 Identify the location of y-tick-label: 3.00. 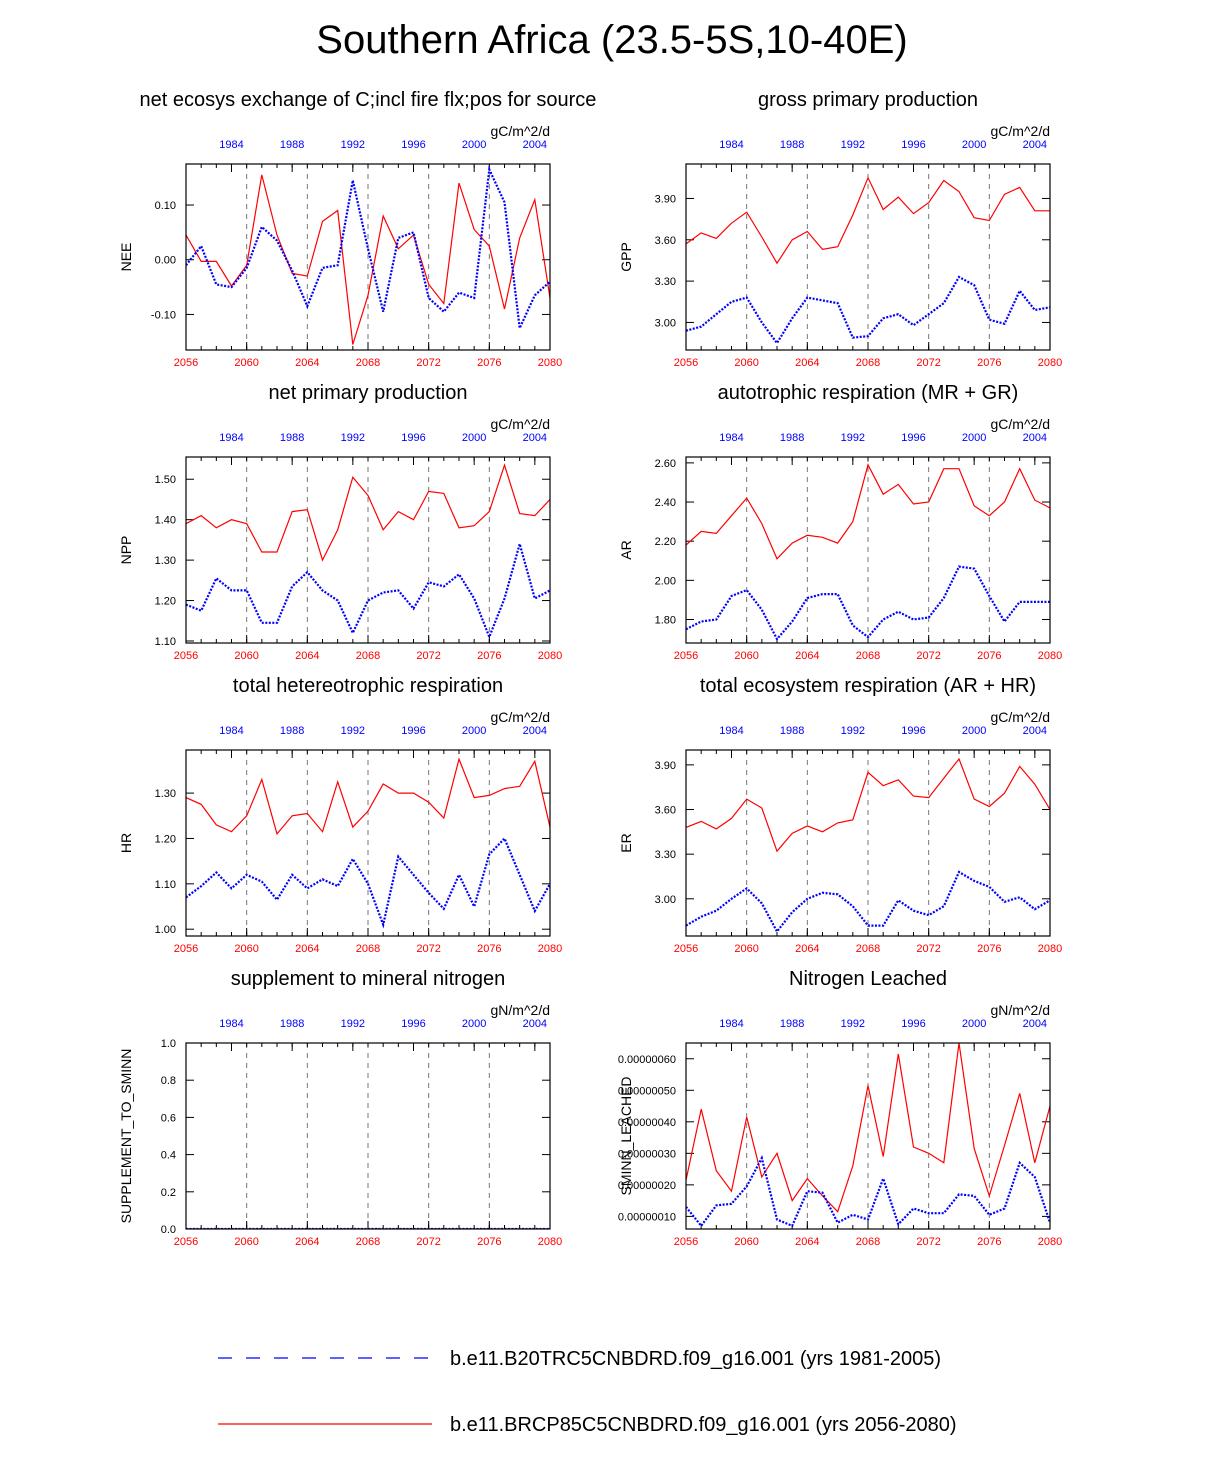
(665, 323).